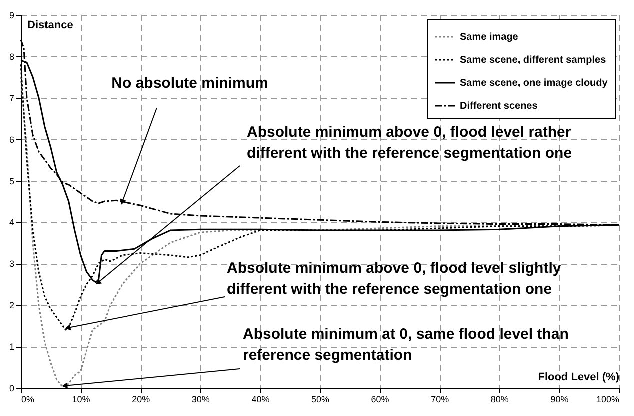  Describe the element at coordinates (559, 399) in the screenshot. I see `x-tick-label: 90%` at that location.